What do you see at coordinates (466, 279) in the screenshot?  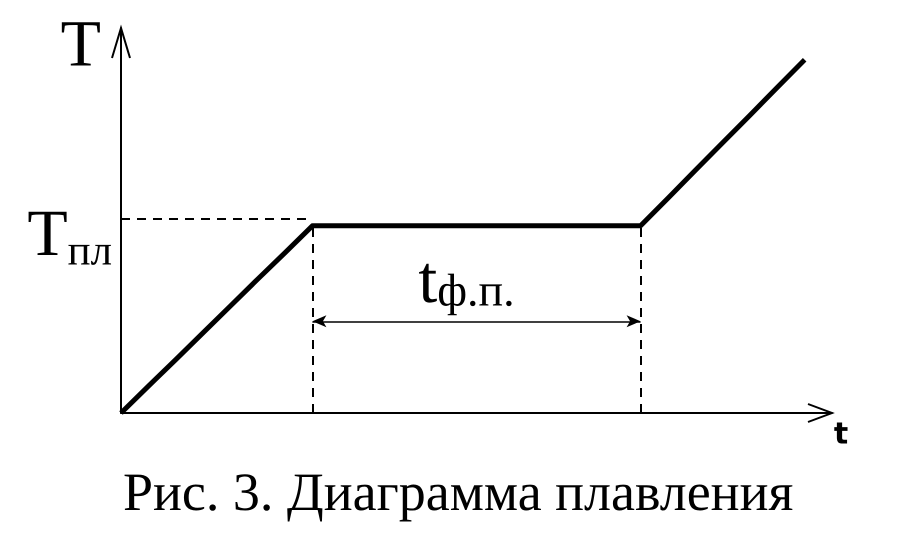 I see `annotation: tф.п.` at bounding box center [466, 279].